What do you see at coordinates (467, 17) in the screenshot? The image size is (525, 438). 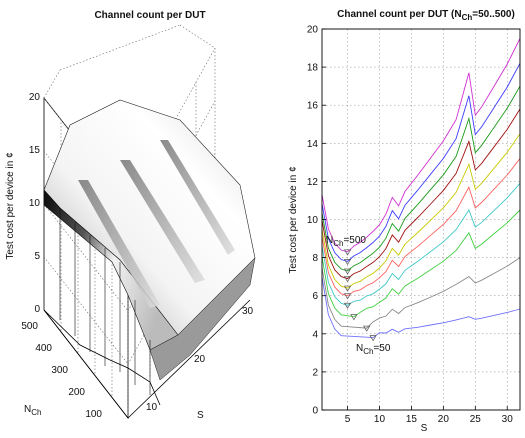 I see `line-title-sub: Ch` at bounding box center [467, 17].